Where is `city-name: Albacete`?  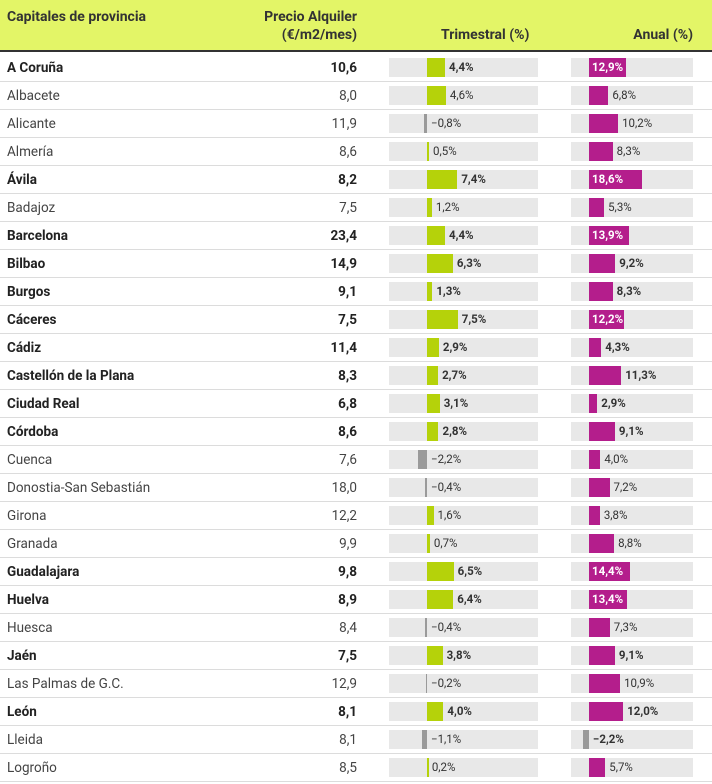
city-name: Albacete is located at coordinates (33, 96).